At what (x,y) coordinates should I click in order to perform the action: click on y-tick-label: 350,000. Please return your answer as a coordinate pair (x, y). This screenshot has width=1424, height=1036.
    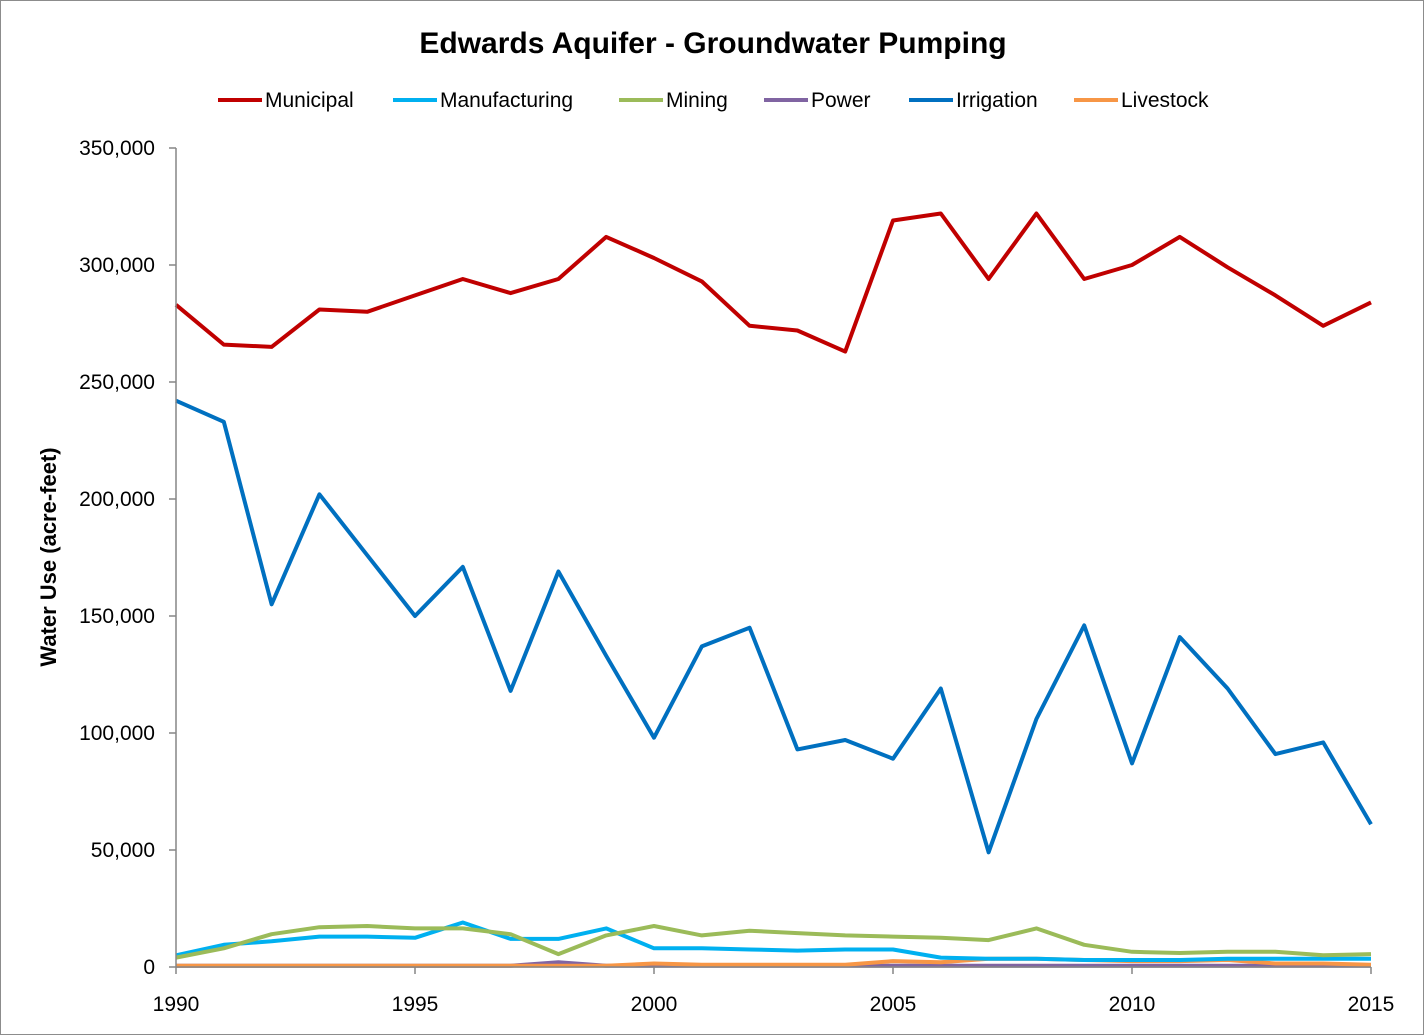
    Looking at the image, I should click on (117, 148).